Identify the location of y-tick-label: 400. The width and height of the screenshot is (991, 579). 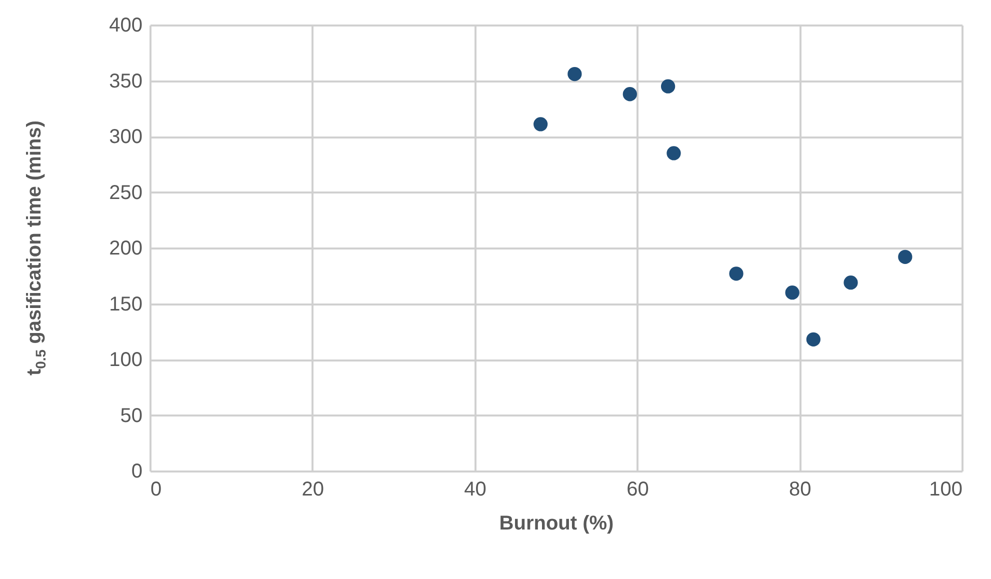
(125, 25).